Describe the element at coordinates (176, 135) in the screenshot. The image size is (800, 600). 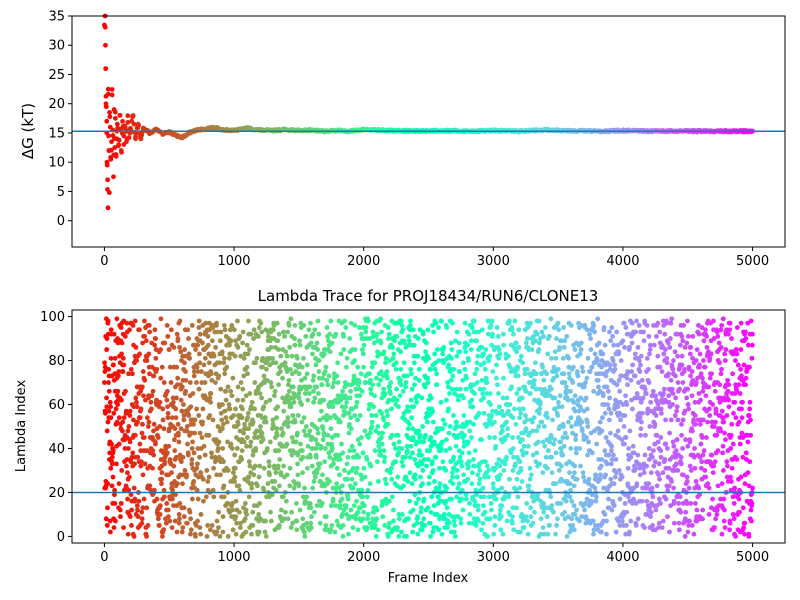
I see `deltaG-point` at that location.